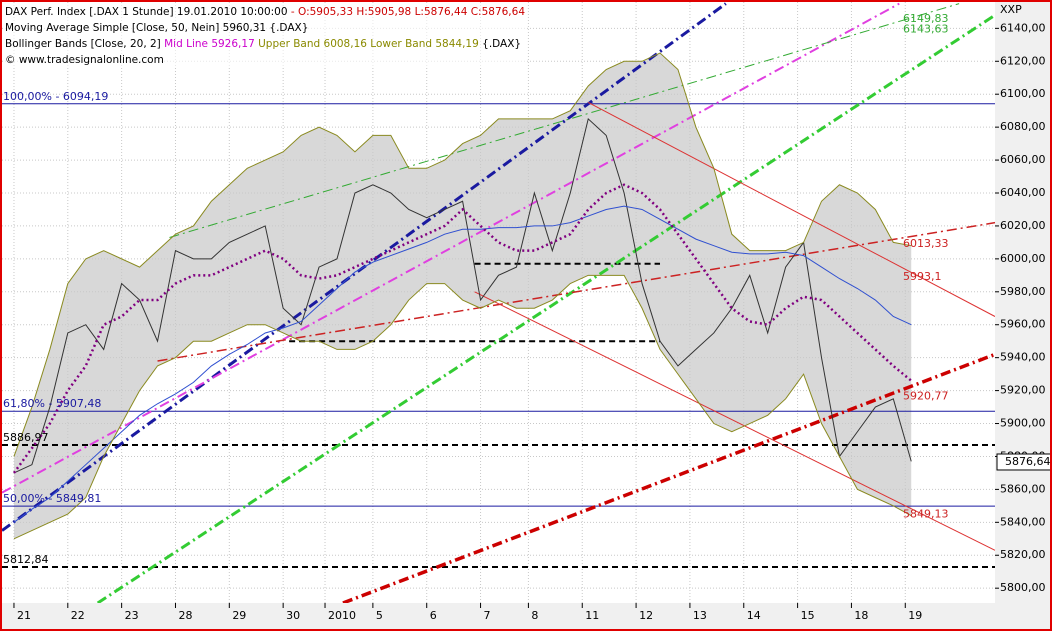 This screenshot has height=631, width=1052. I want to click on level-label: 100,00% - 6094,19, so click(55, 96).